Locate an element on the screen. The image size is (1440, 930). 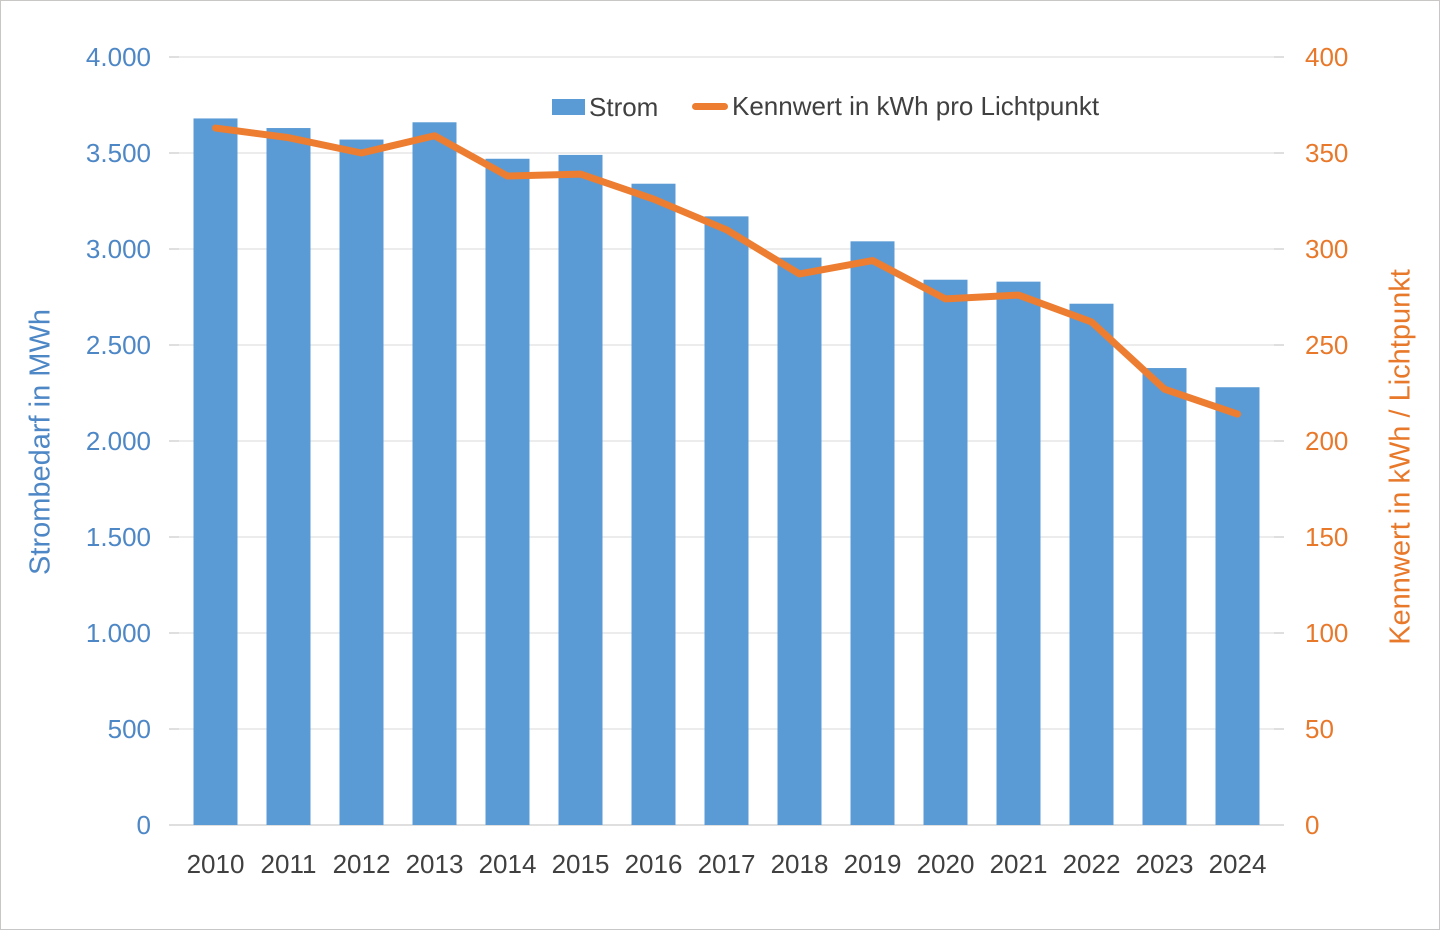
right-axis-tick-label: 400 is located at coordinates (1326, 57).